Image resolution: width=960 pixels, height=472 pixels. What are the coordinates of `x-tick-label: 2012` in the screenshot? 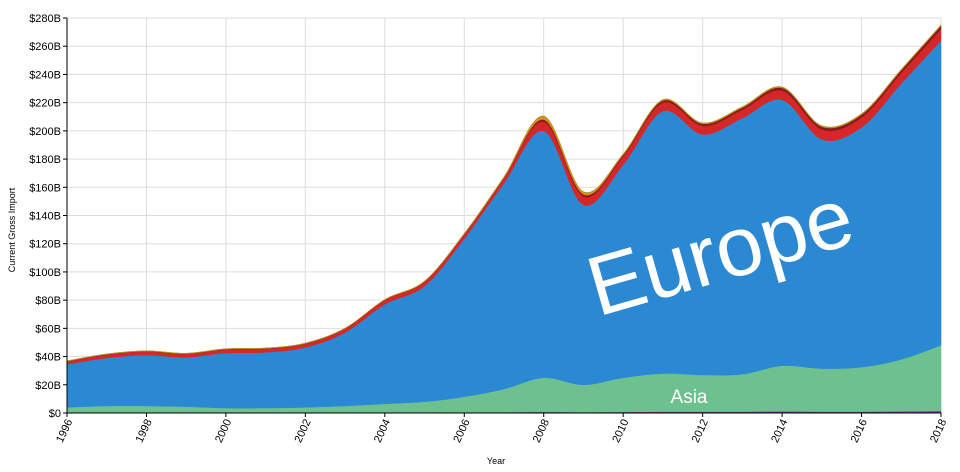 It's located at (700, 430).